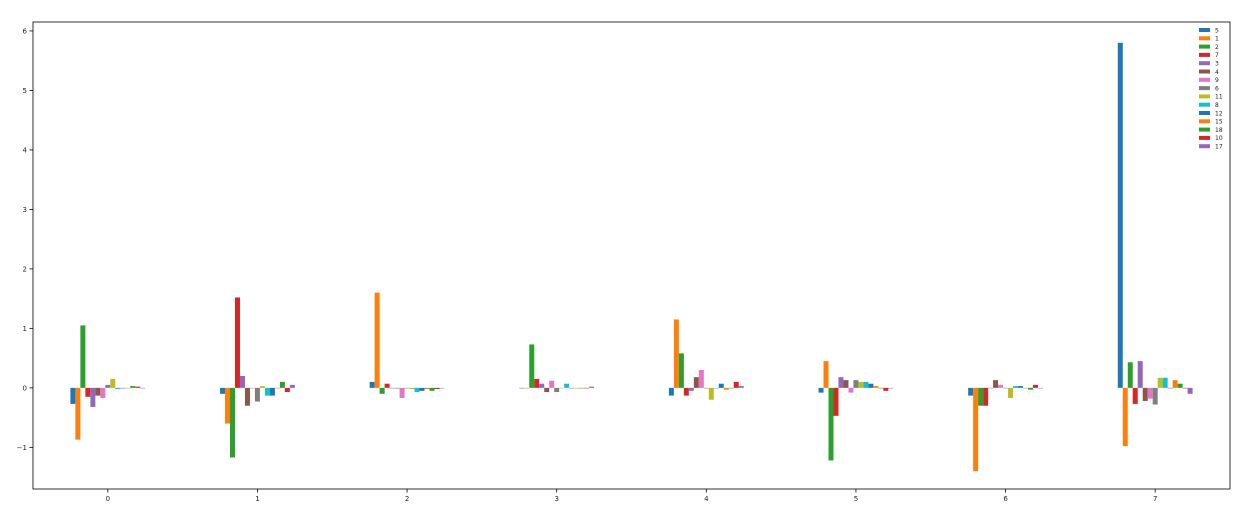 Image resolution: width=1248 pixels, height=523 pixels. What do you see at coordinates (25, 329) in the screenshot?
I see `y-tick-label: 1` at bounding box center [25, 329].